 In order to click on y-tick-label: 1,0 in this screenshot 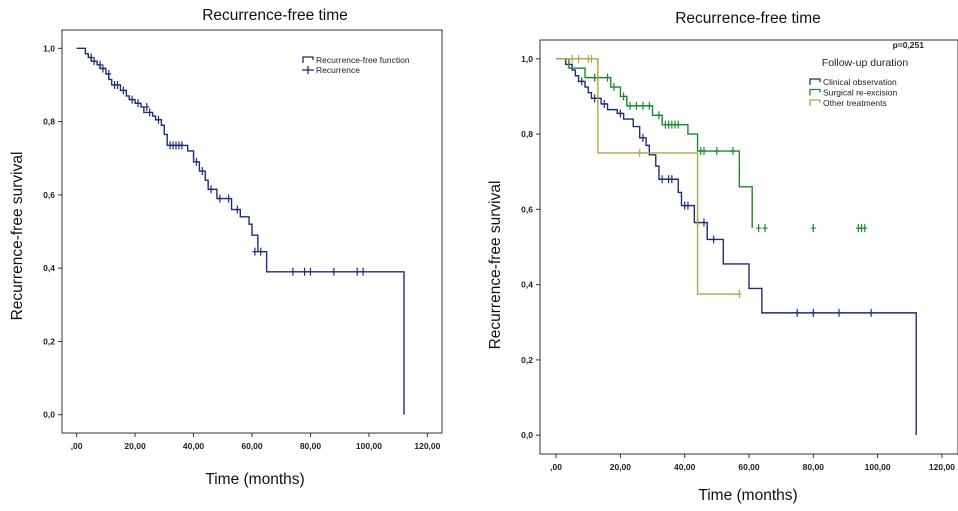, I will do `click(527, 59)`.